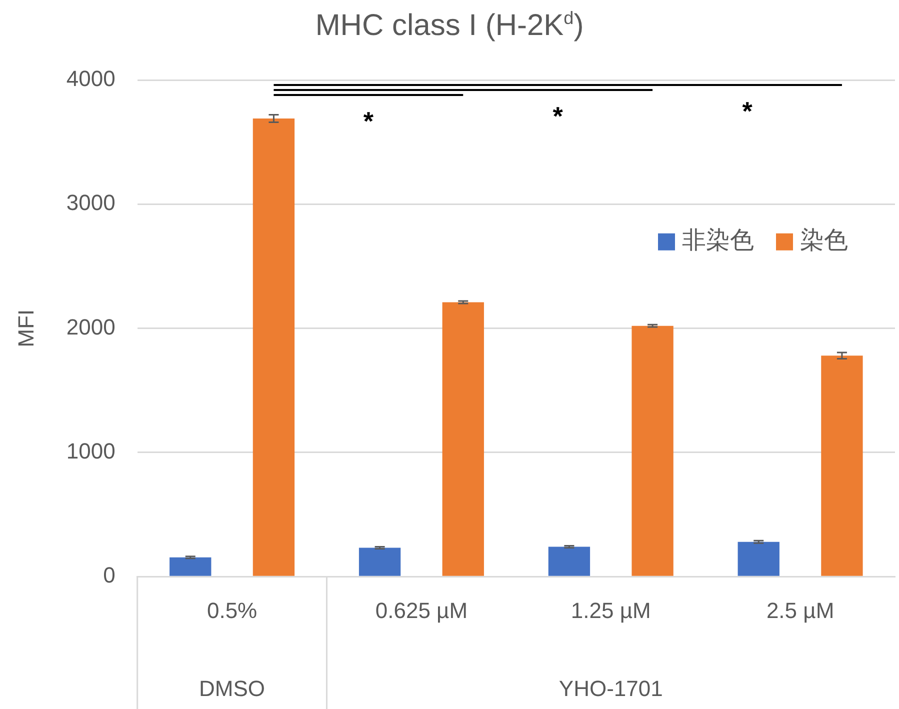 The width and height of the screenshot is (899, 709). Describe the element at coordinates (25, 328) in the screenshot. I see `y-axis-title: MFI` at that location.